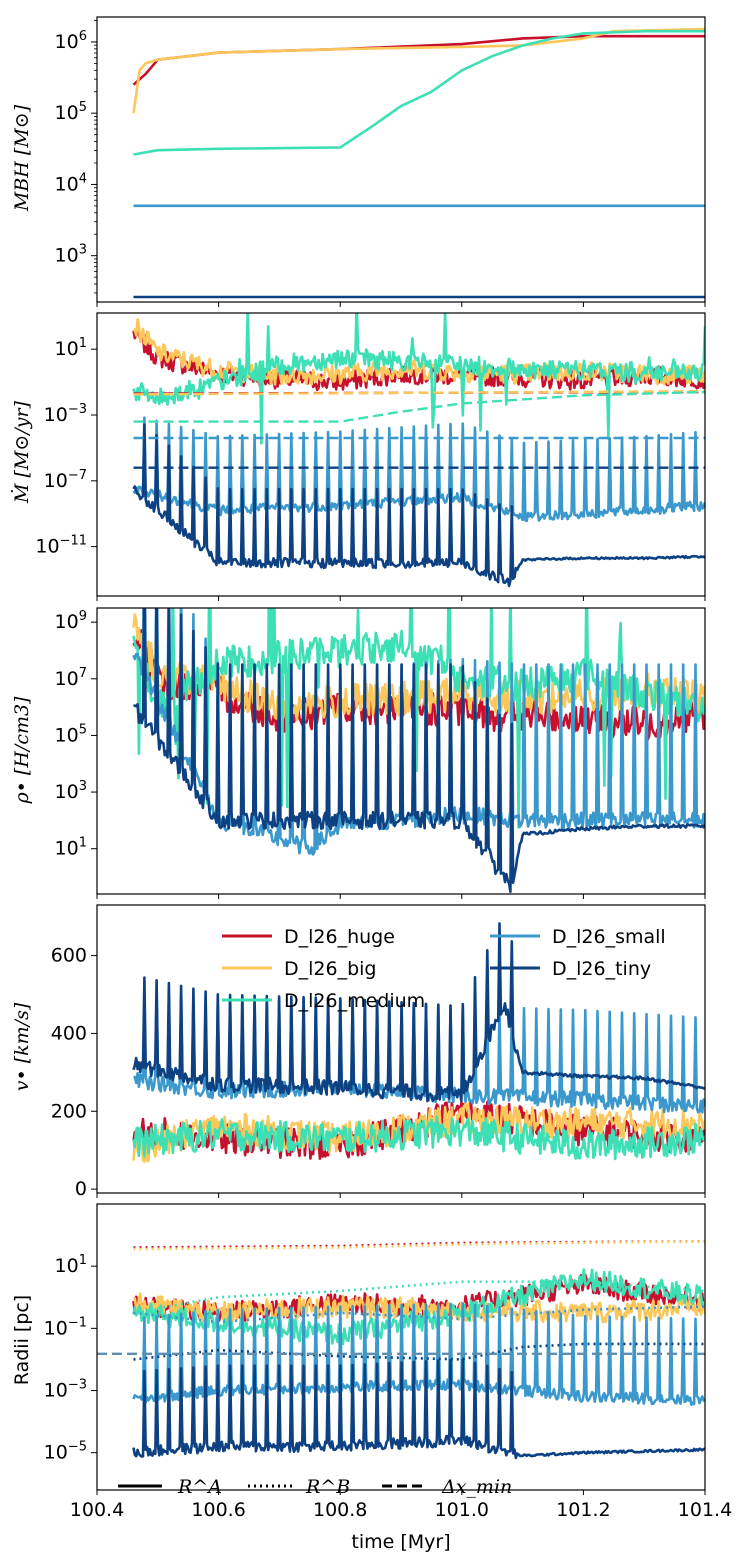 This screenshot has width=747, height=1558. I want to click on y-tick-label: 0, so click(81, 1189).